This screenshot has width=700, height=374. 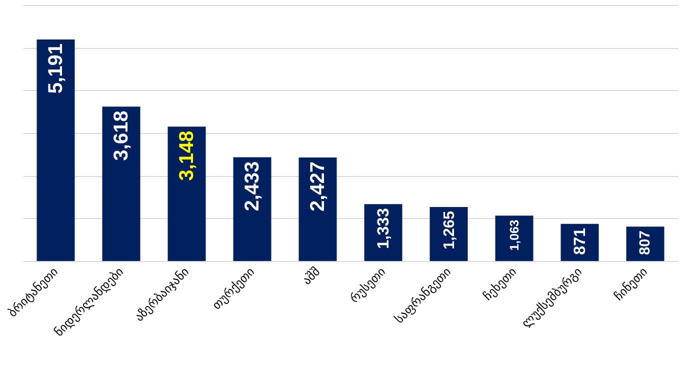 What do you see at coordinates (311, 276) in the screenshot?
I see `x-tick-label: აშშ` at bounding box center [311, 276].